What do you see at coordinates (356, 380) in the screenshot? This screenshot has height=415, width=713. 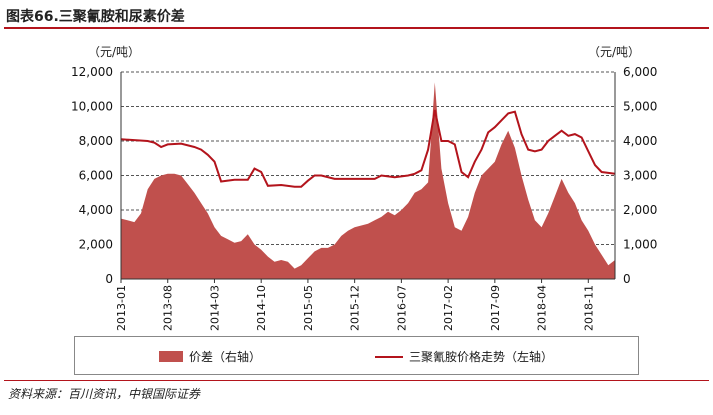 I see `source-rule` at bounding box center [356, 380].